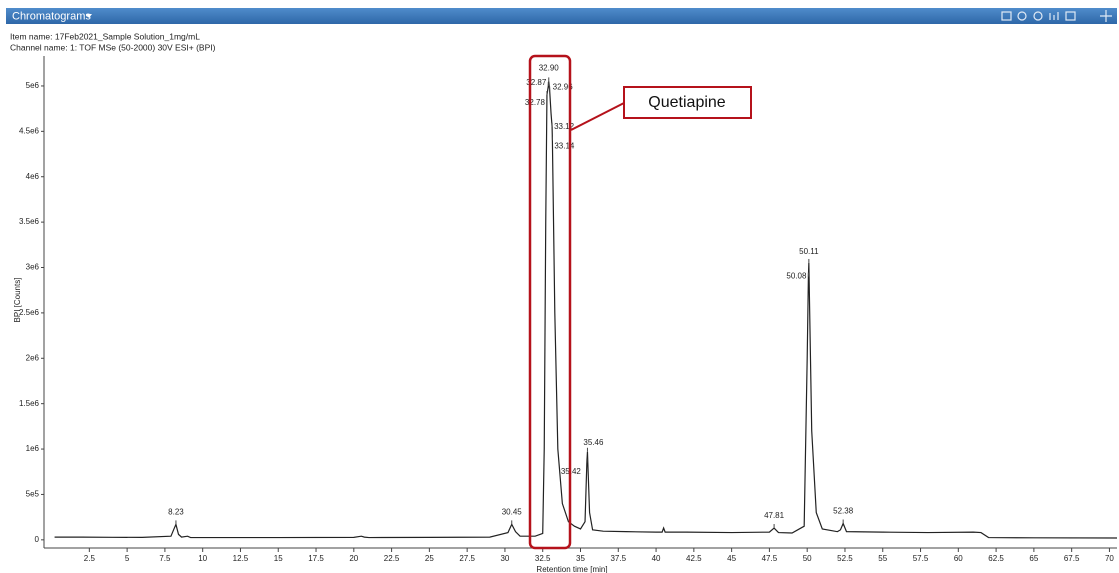 Image resolution: width=1119 pixels, height=573 pixels. I want to click on x-tick-label: 27.5, so click(467, 558).